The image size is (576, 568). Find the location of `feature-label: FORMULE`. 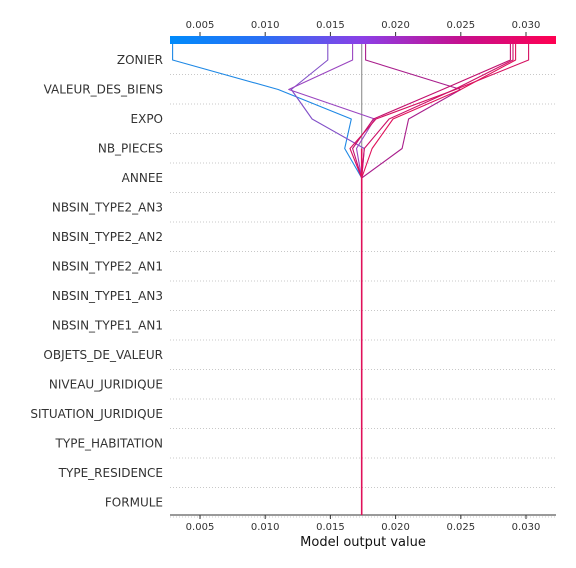

feature-label: FORMULE is located at coordinates (134, 503).